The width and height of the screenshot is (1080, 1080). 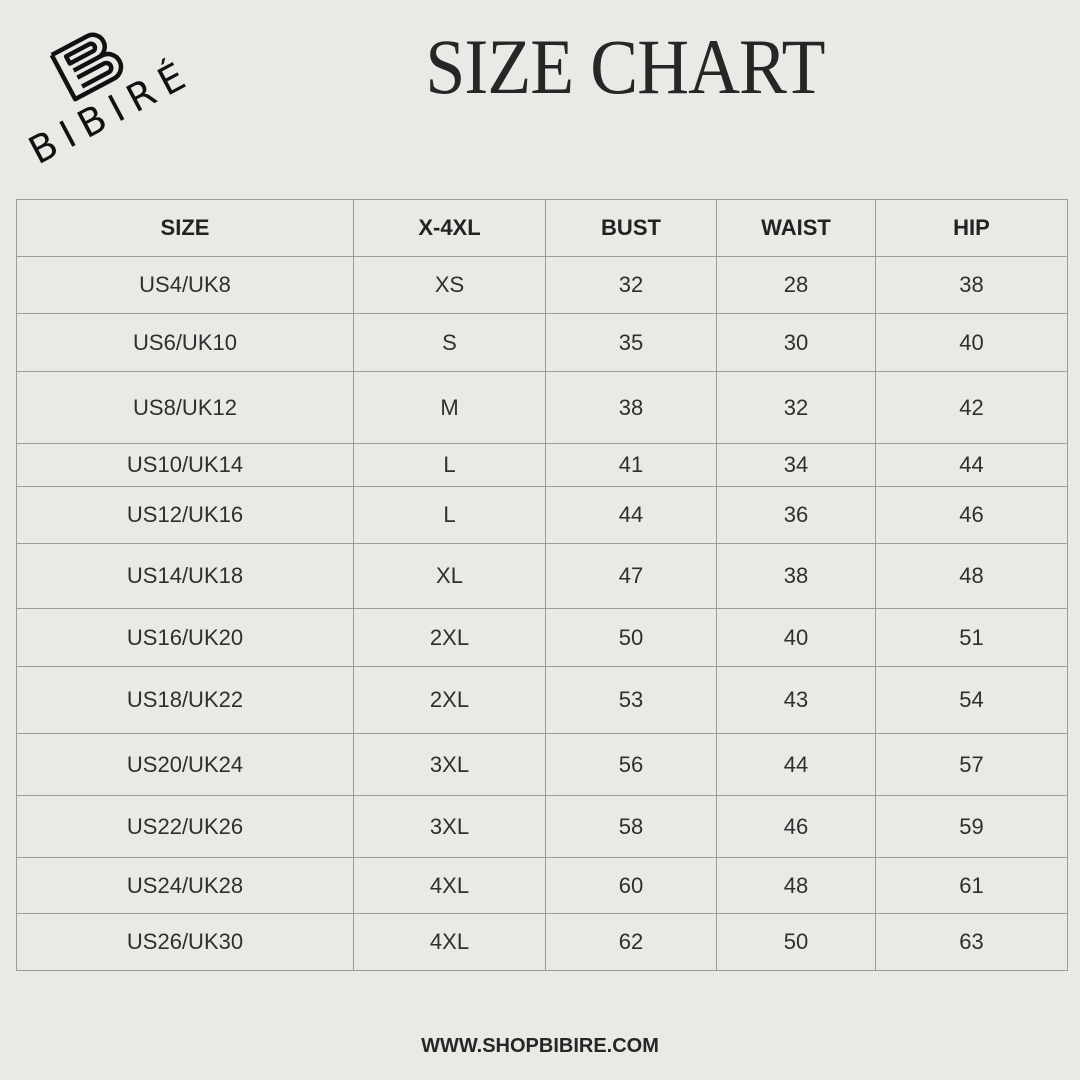 I want to click on table-row: US18/UK22 2XL 53 43 54, so click(x=542, y=700).